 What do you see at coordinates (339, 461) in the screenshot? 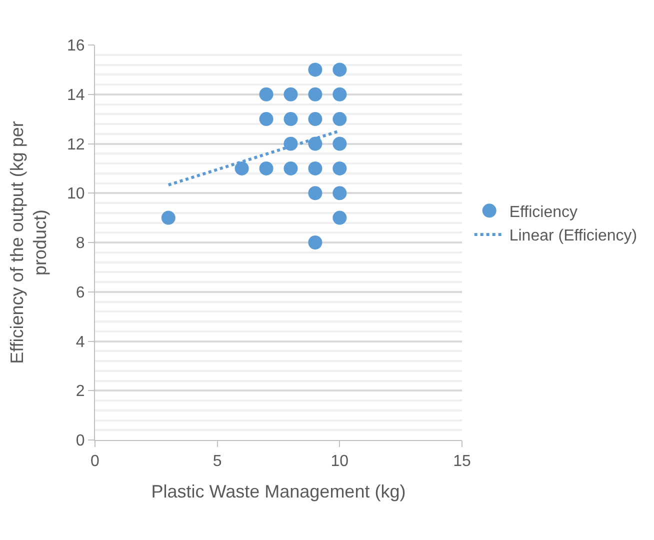
I see `x-tick-label: 10` at bounding box center [339, 461].